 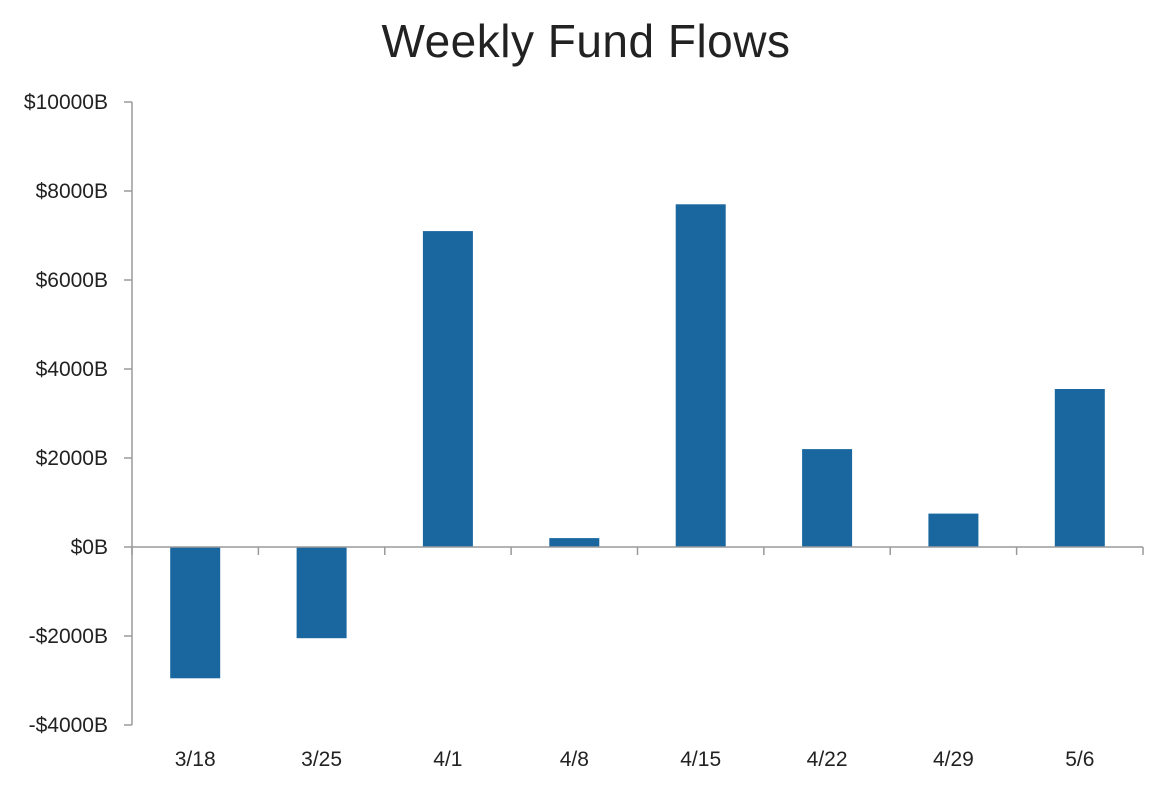 What do you see at coordinates (700, 759) in the screenshot?
I see `x-tick-label: 4/15` at bounding box center [700, 759].